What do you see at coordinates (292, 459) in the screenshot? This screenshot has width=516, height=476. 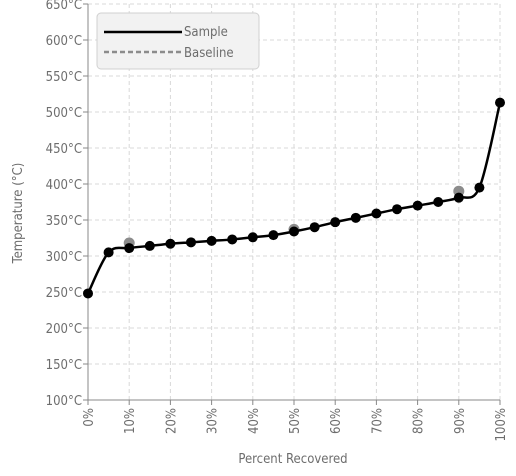 I see `x-axis-title: Percent Recovered` at bounding box center [292, 459].